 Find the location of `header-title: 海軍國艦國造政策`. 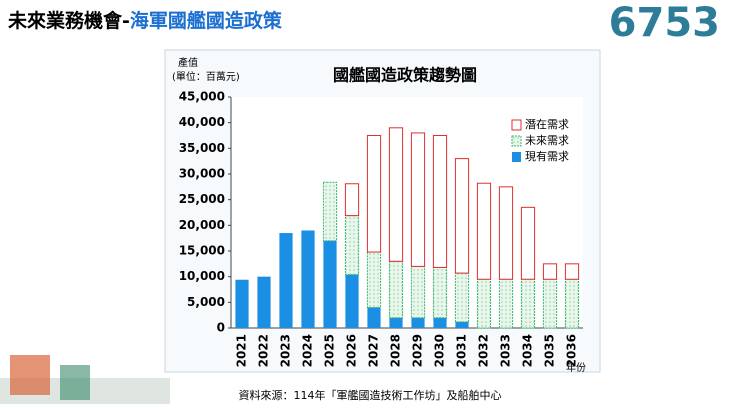

header-title: 海軍國艦國造政策 is located at coordinates (205, 21).